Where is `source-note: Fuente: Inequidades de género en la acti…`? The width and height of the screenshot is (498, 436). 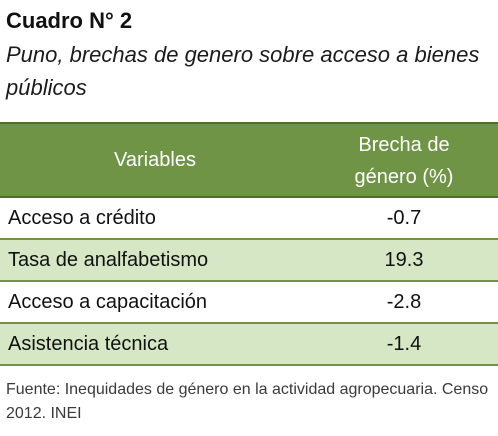 source-note: Fuente: Inequidades de género en la acti… is located at coordinates (247, 401).